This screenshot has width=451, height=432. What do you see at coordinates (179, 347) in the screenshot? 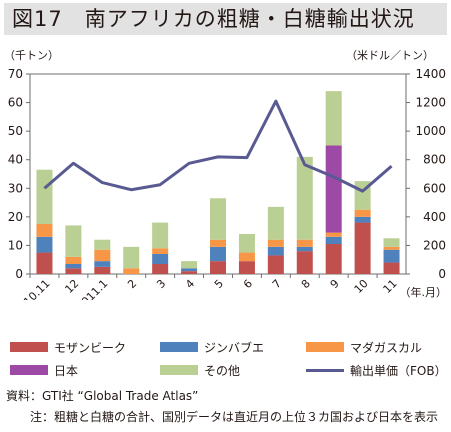
I see `legend-swatch-zimbabwe` at bounding box center [179, 347].